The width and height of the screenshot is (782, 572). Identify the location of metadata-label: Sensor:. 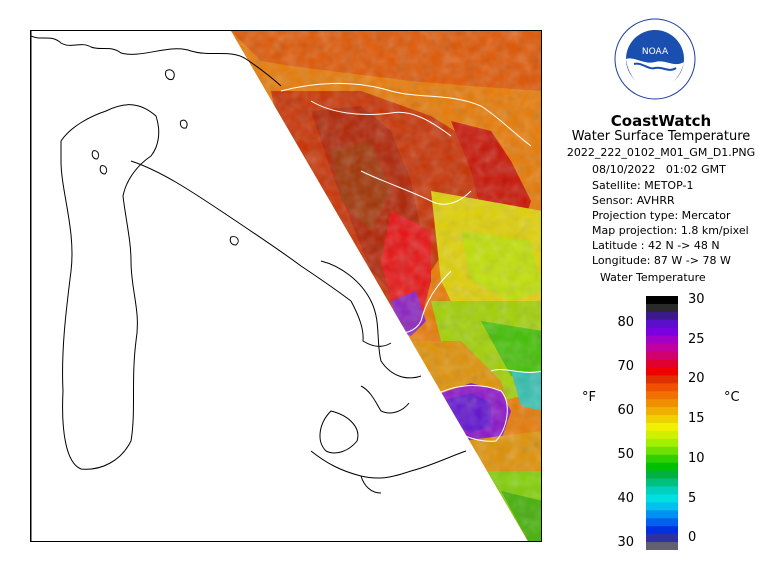
(613, 200).